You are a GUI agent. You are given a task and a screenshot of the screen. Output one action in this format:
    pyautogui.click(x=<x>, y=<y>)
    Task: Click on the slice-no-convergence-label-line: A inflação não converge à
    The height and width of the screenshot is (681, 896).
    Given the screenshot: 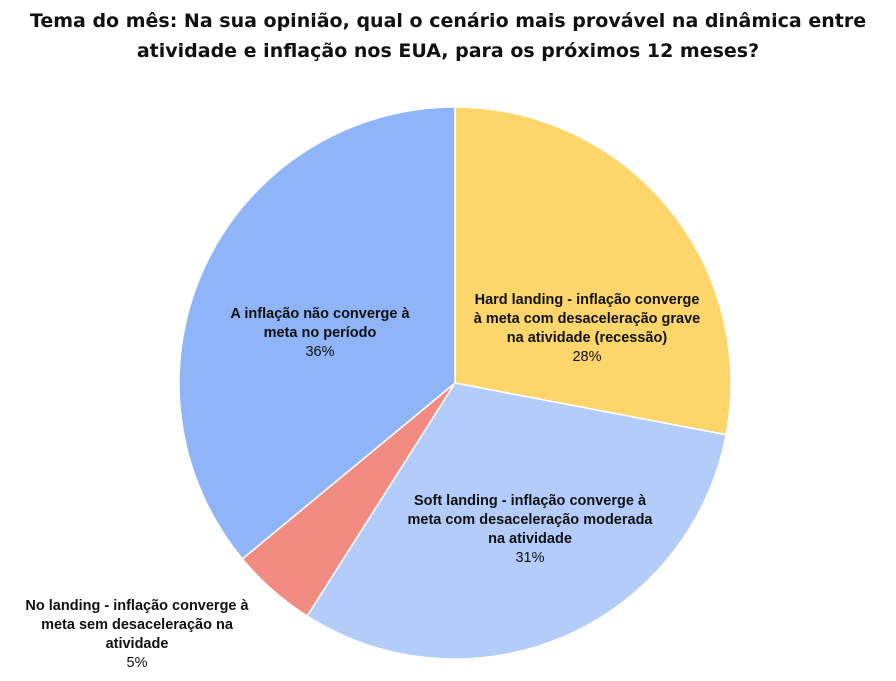 What is the action you would take?
    pyautogui.click(x=320, y=314)
    